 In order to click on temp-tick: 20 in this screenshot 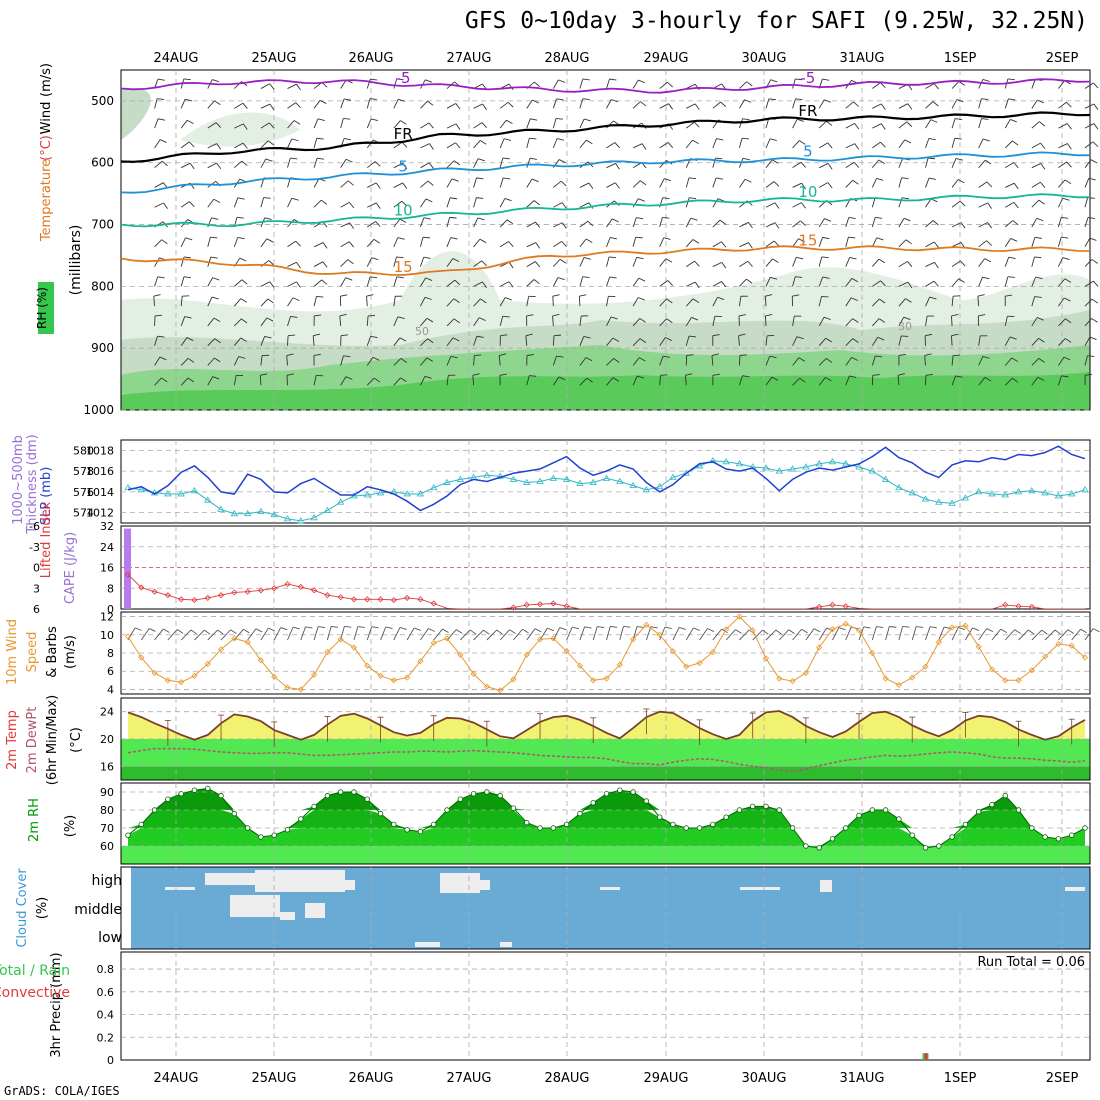, I will do `click(107, 739)`.